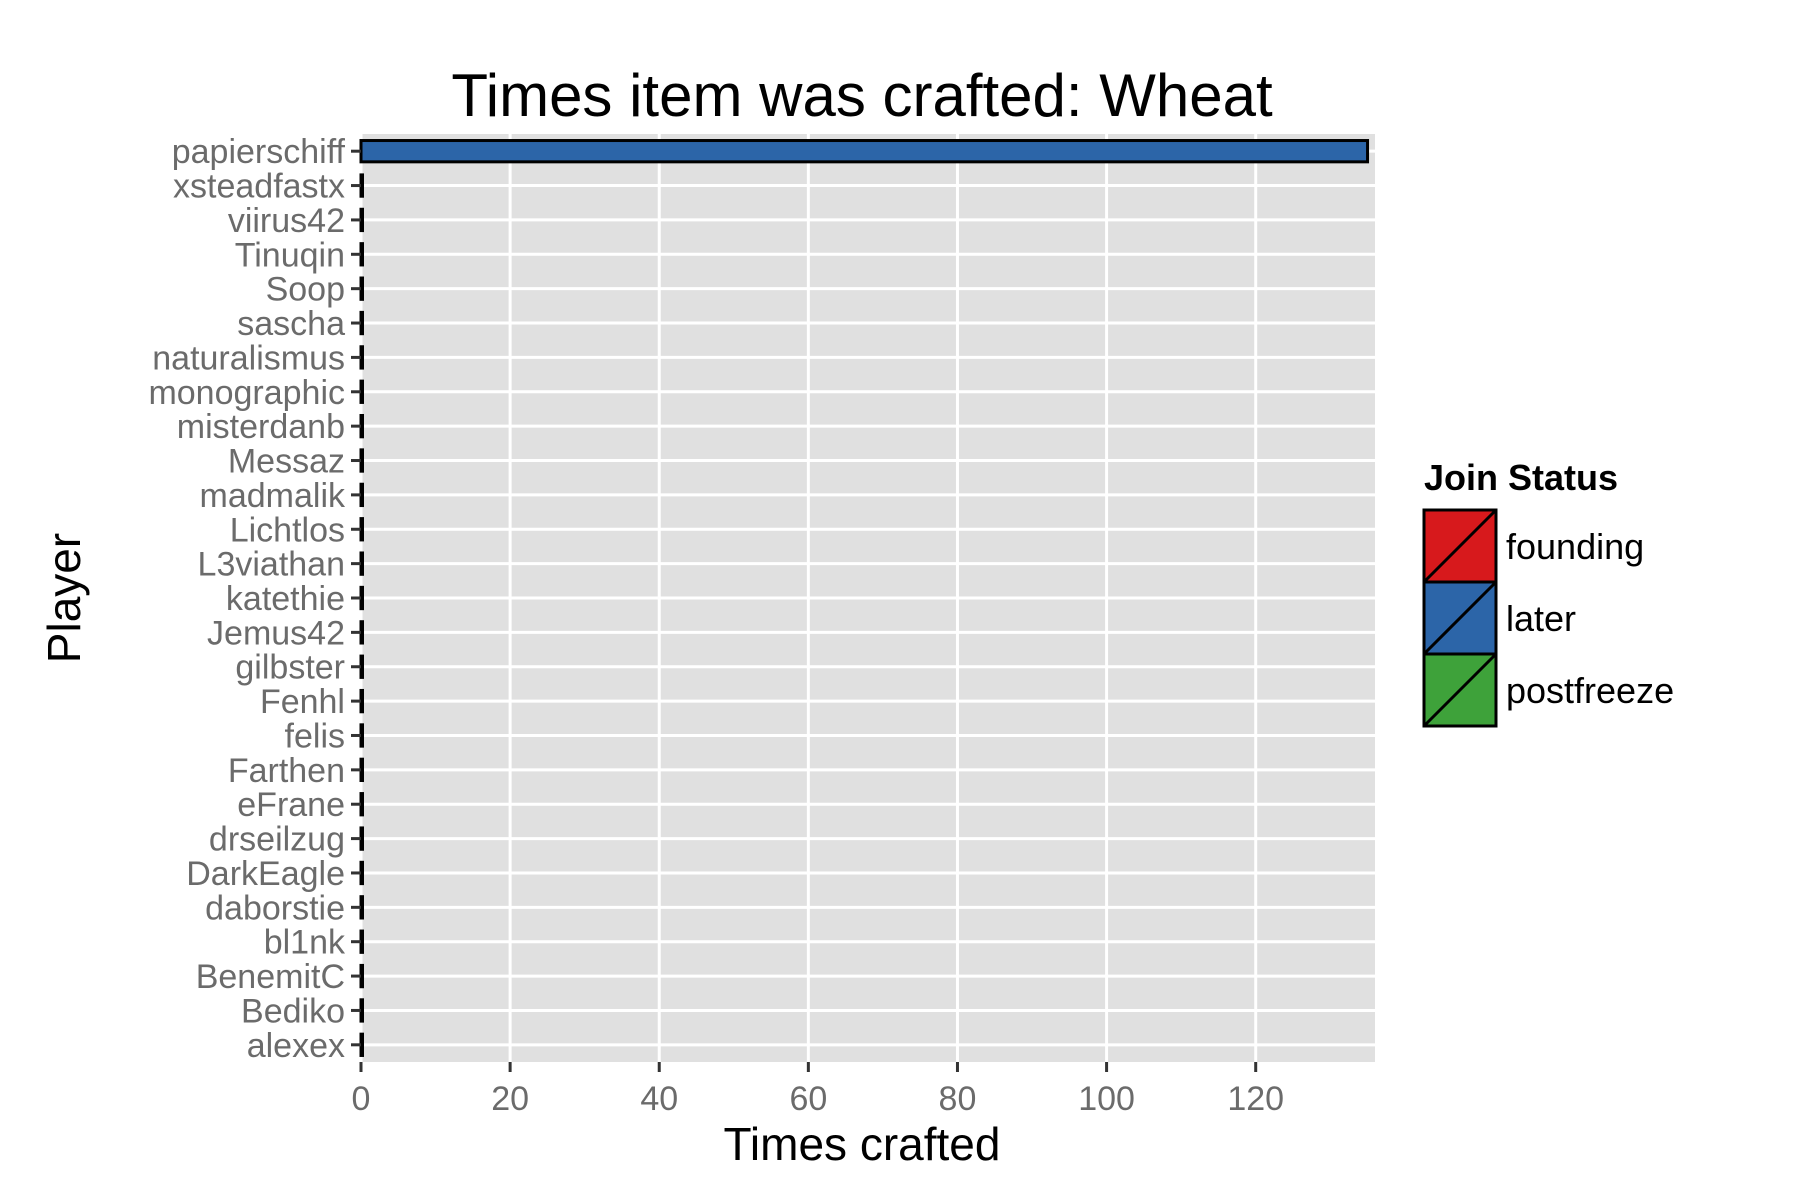 This screenshot has width=1800, height=1200. I want to click on legend: Join Status founding later postfreeze, so click(1549, 591).